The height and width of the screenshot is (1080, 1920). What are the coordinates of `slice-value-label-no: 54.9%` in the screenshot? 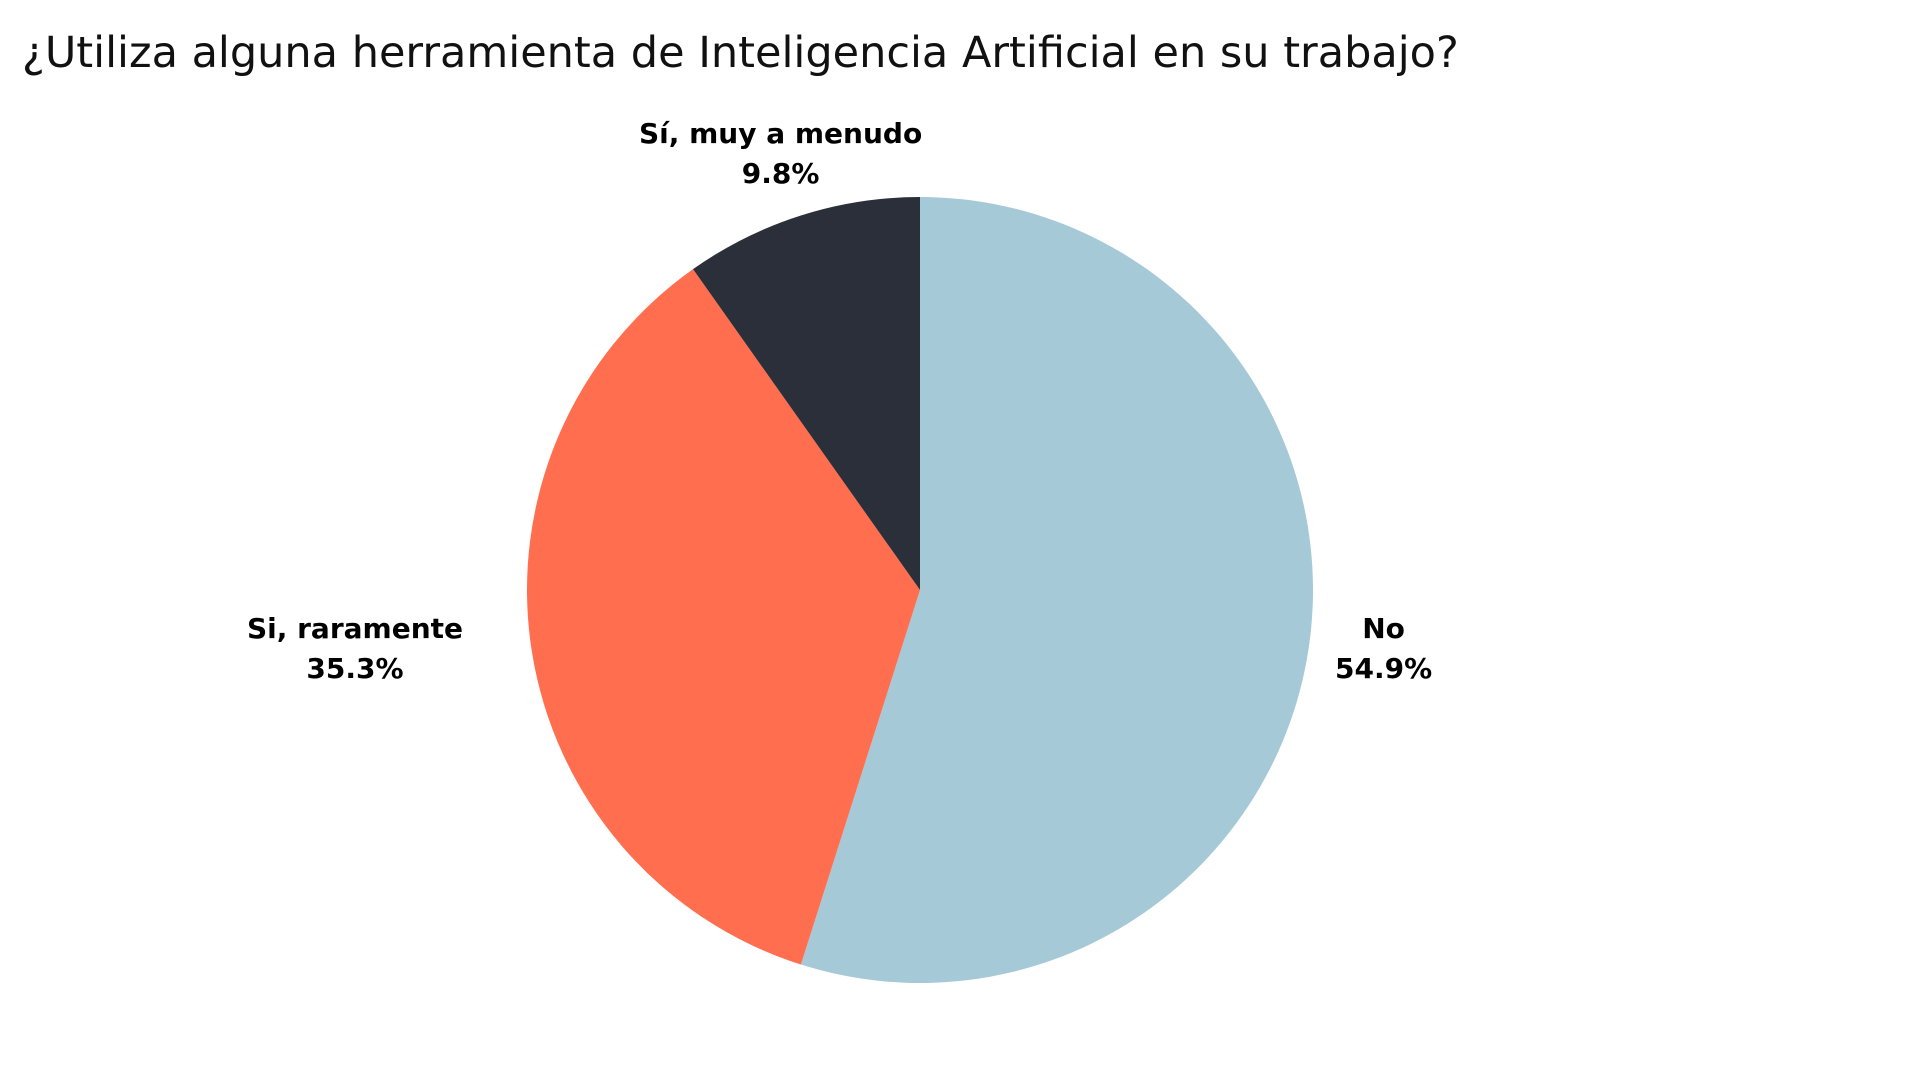 It's located at (1383, 668).